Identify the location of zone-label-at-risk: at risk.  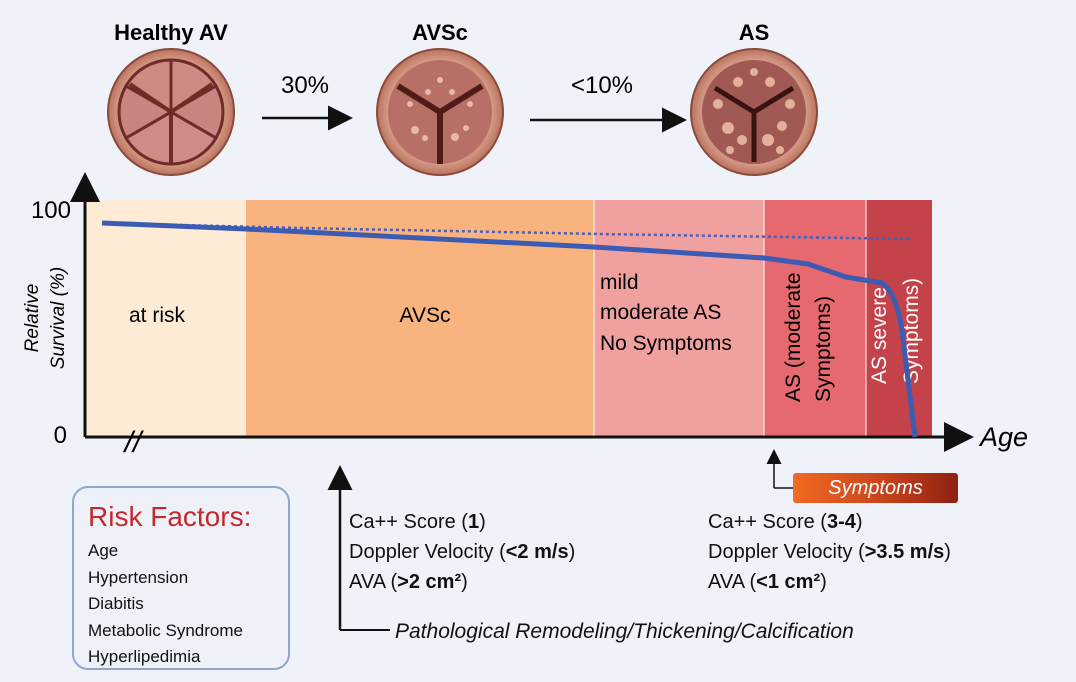
(157, 315).